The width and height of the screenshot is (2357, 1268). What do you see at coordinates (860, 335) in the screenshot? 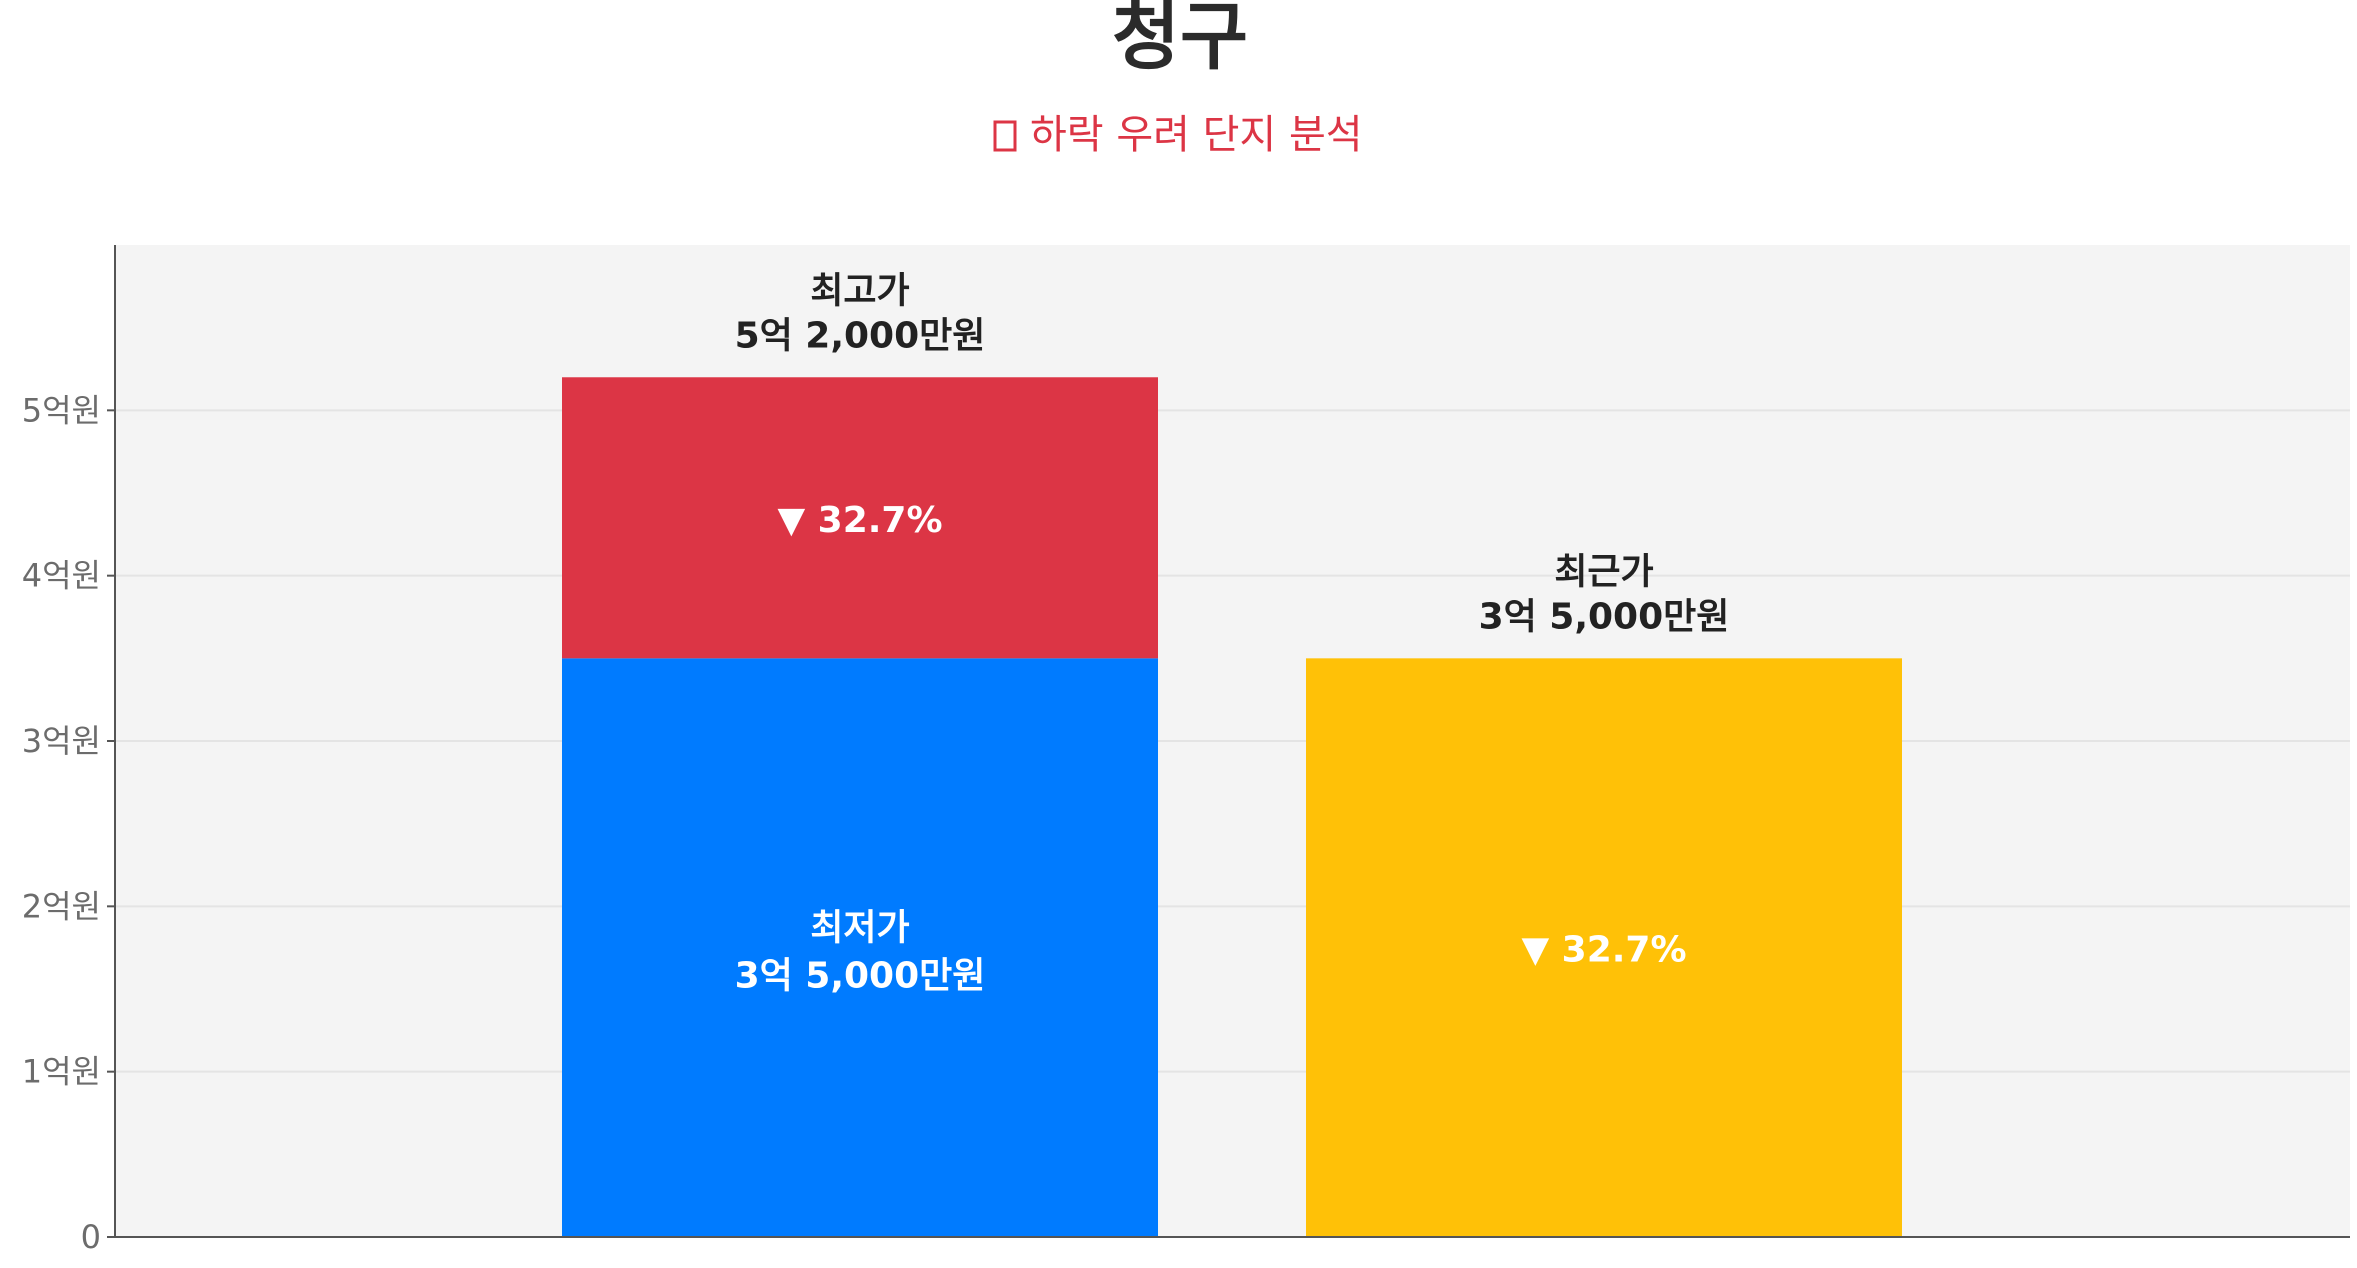
I see `bar-top-value-label: 5억 2,000만원` at bounding box center [860, 335].